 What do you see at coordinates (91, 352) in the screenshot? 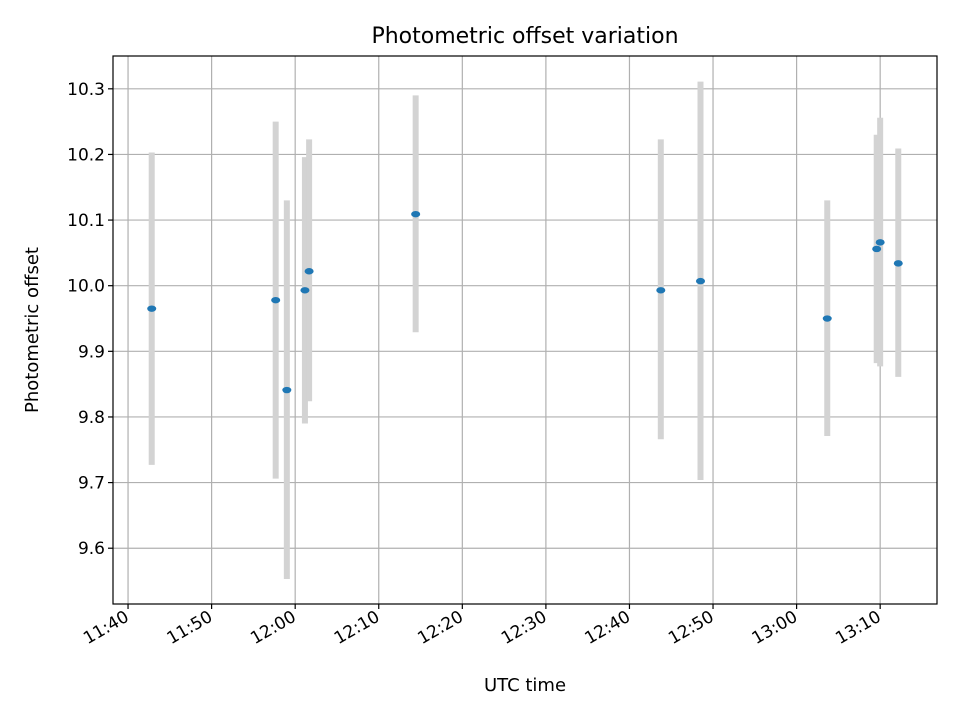
I see `y-tick-label: 9.9` at bounding box center [91, 352].